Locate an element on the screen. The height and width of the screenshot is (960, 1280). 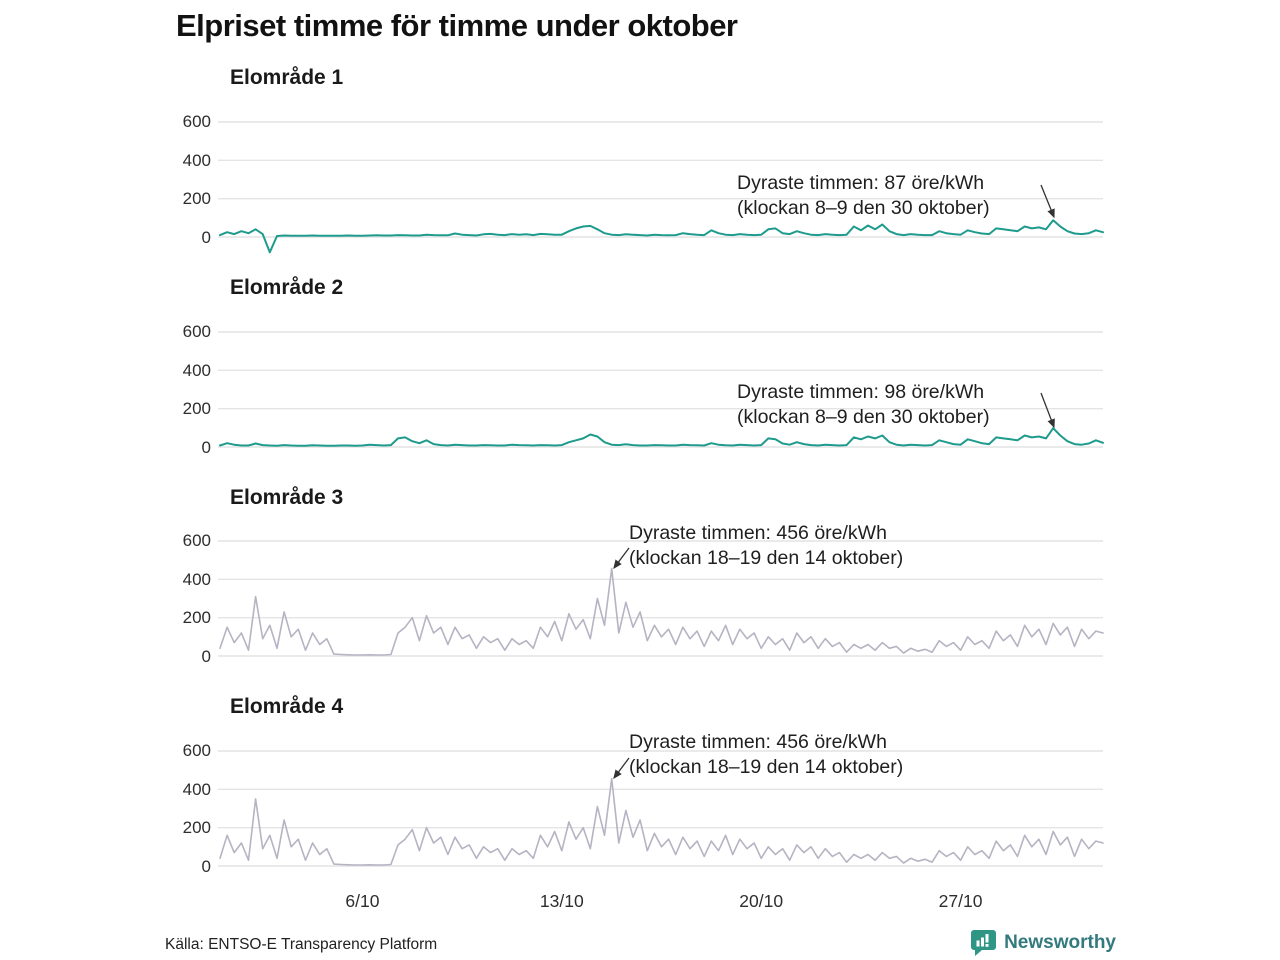
chart-title-elomrade-1: Elområde 1 is located at coordinates (287, 77).